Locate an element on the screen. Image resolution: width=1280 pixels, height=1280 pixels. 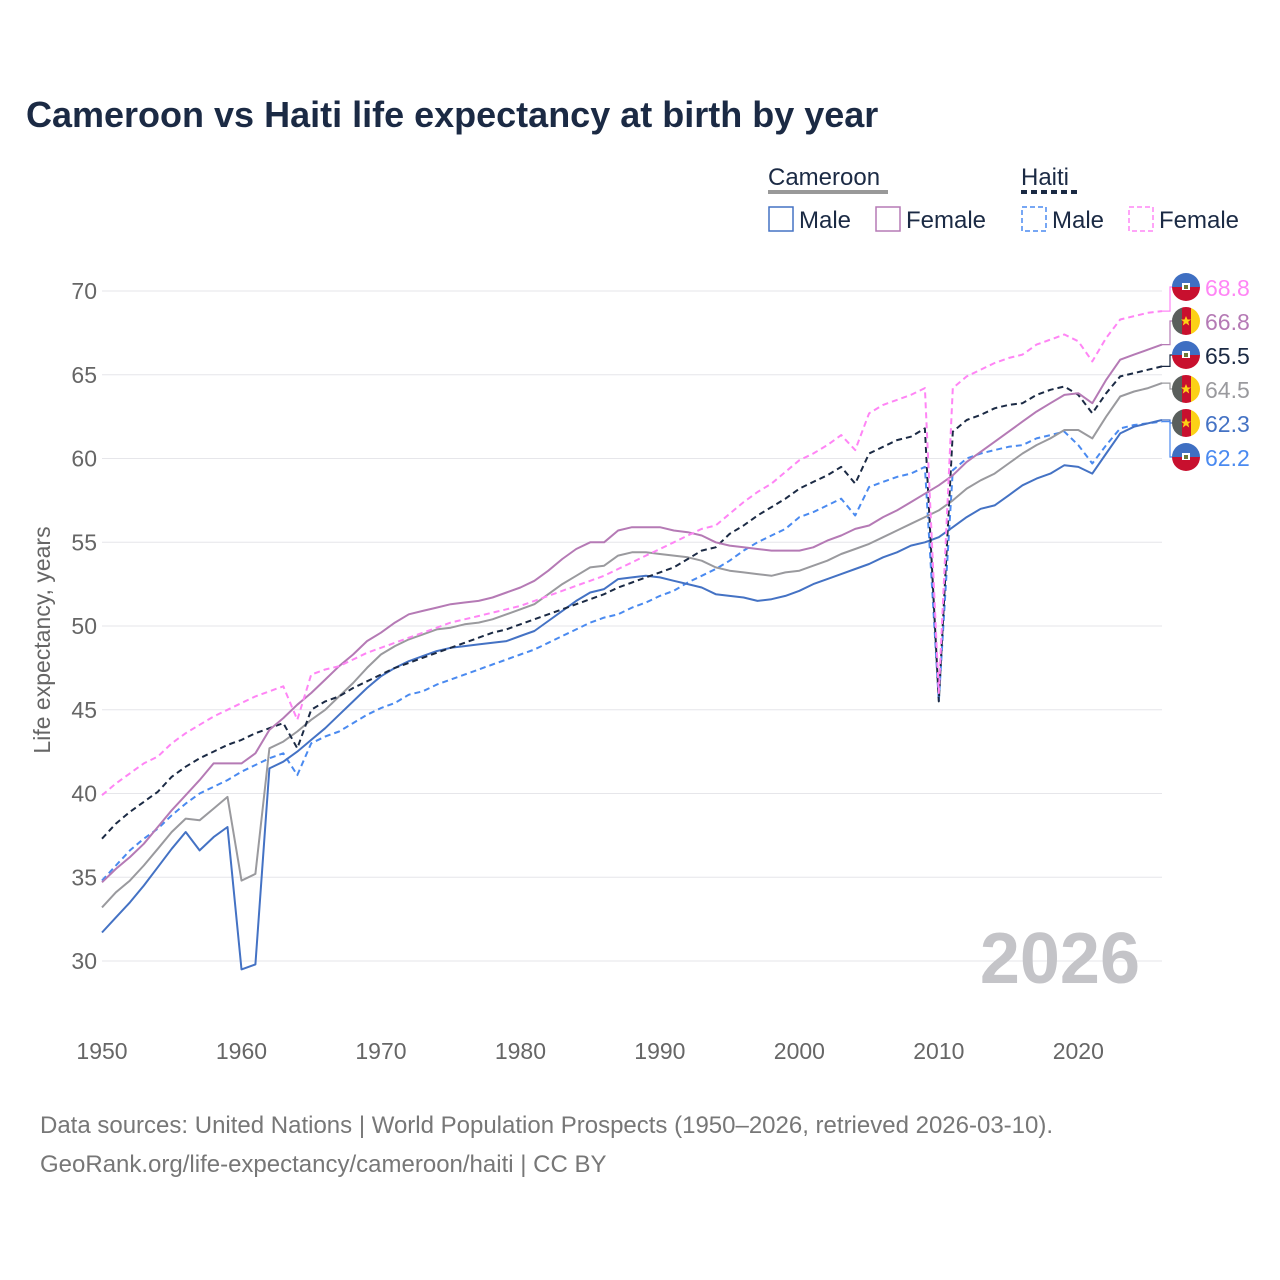
legend-swatch-haiti-male is located at coordinates (1034, 219).